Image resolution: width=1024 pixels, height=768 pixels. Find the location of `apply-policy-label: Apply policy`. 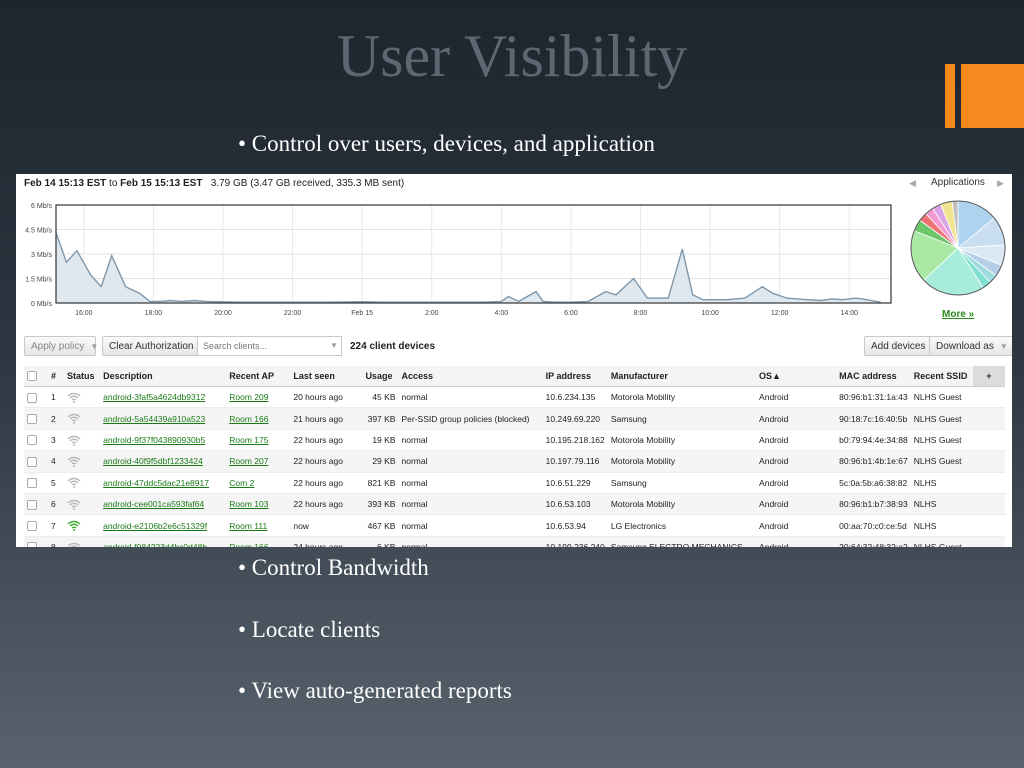

apply-policy-label: Apply policy is located at coordinates (58, 346).